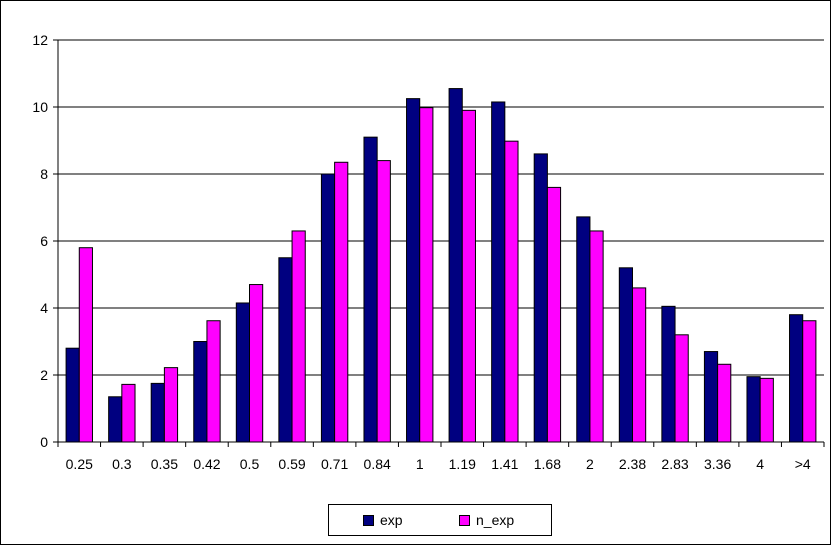 Image resolution: width=831 pixels, height=545 pixels. I want to click on x-tick-label: >4, so click(803, 464).